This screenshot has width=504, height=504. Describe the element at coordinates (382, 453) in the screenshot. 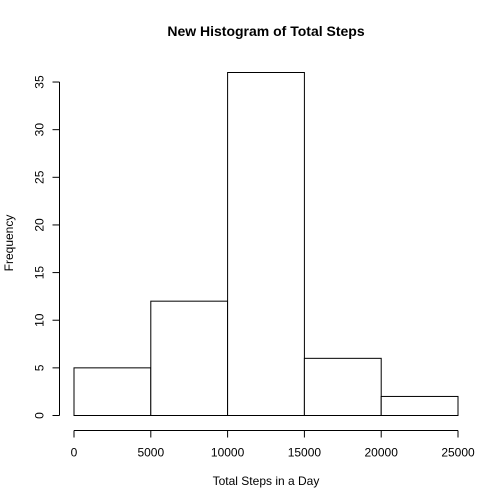

I see `x-tick-label-4: 20000` at that location.